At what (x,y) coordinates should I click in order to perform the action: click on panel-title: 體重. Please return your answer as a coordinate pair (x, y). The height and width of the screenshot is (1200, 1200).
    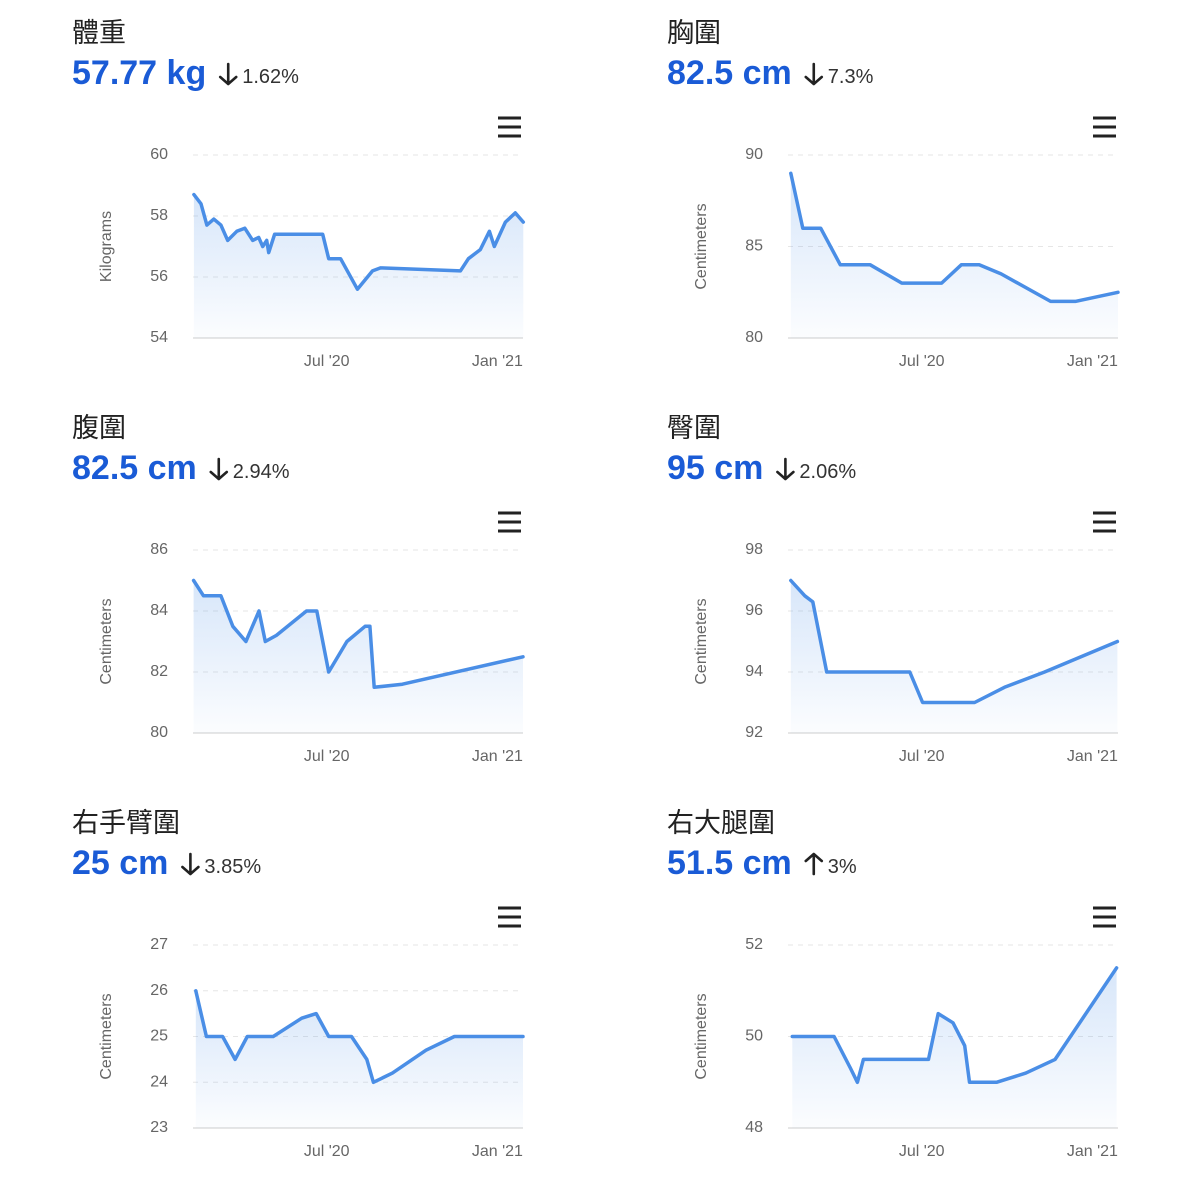
    Looking at the image, I should click on (99, 33).